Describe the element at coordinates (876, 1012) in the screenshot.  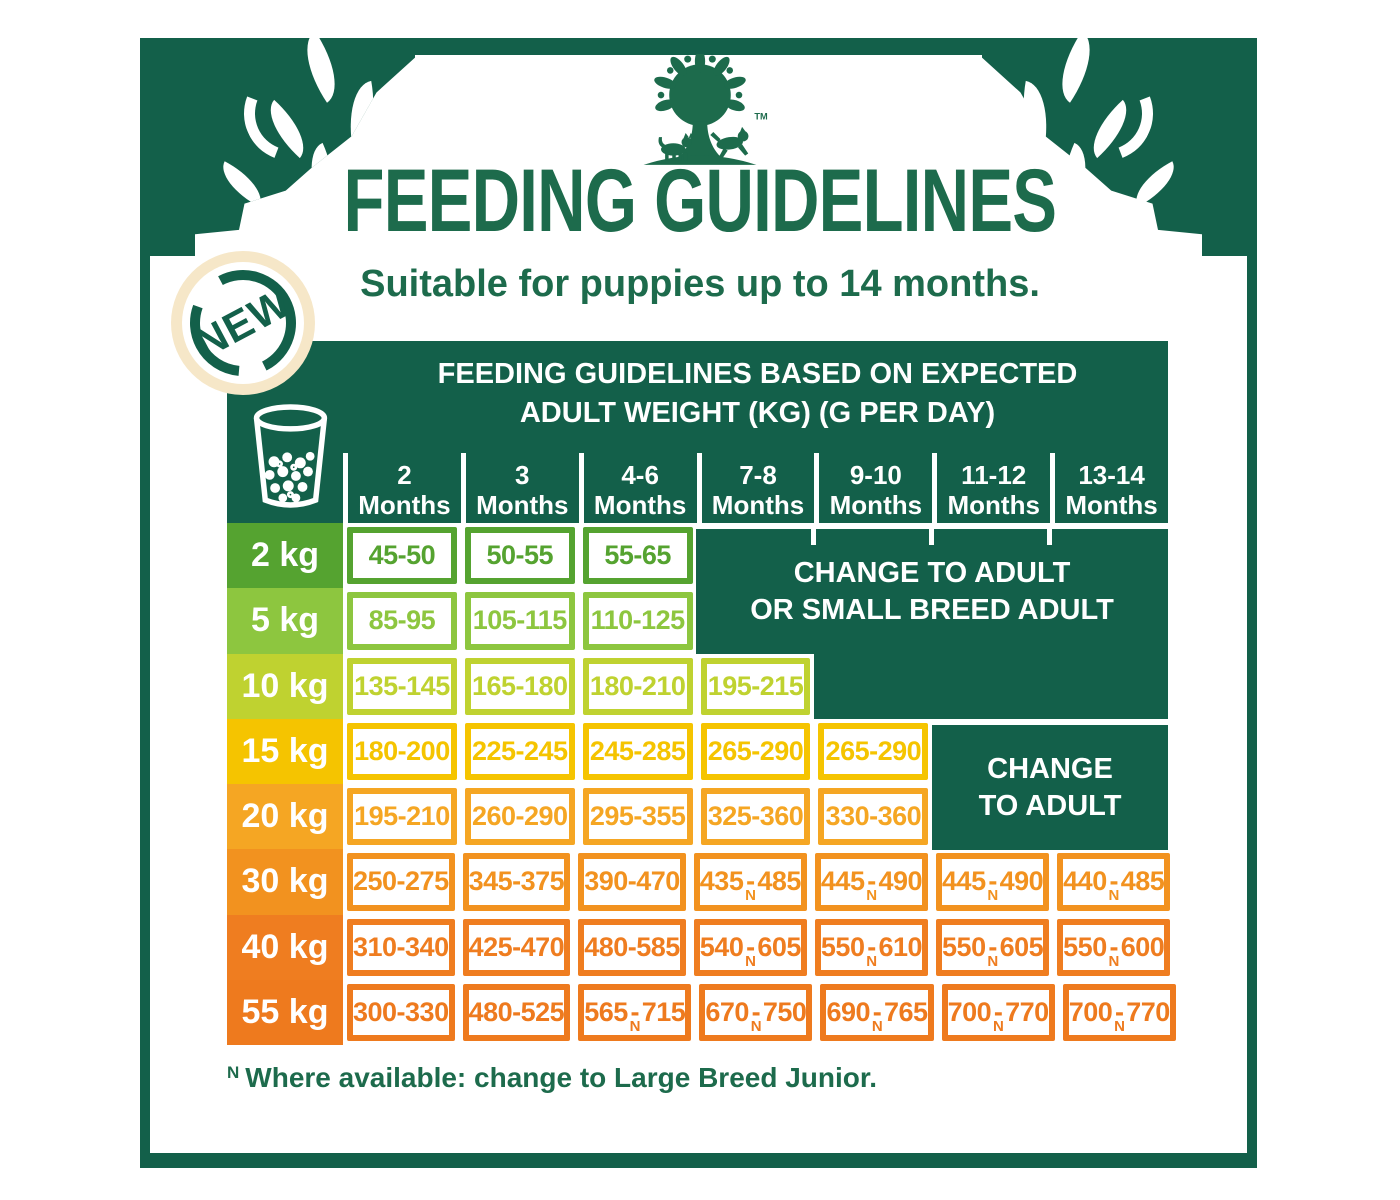
I see `cell-slot: 690- N 765` at that location.